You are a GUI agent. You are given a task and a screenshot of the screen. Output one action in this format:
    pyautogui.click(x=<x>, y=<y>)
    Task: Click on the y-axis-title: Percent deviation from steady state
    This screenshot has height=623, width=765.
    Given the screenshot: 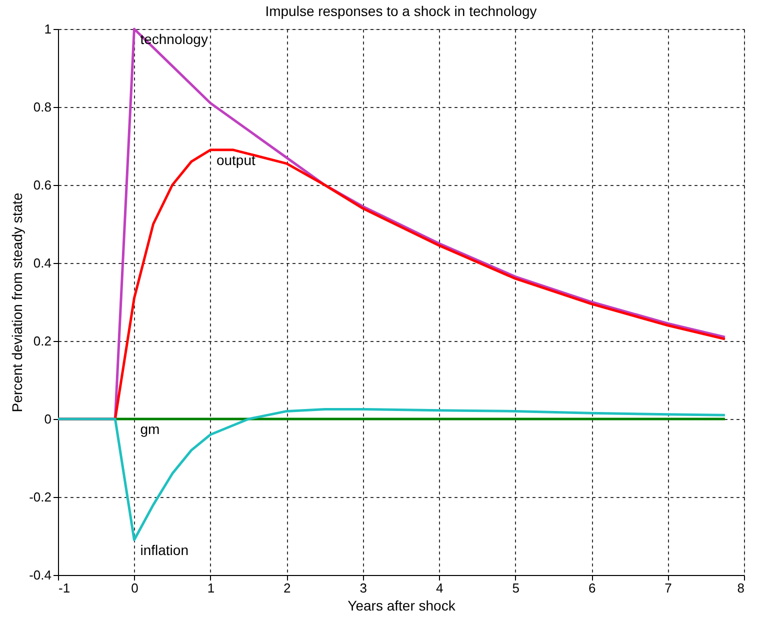 What is the action you would take?
    pyautogui.click(x=17, y=302)
    